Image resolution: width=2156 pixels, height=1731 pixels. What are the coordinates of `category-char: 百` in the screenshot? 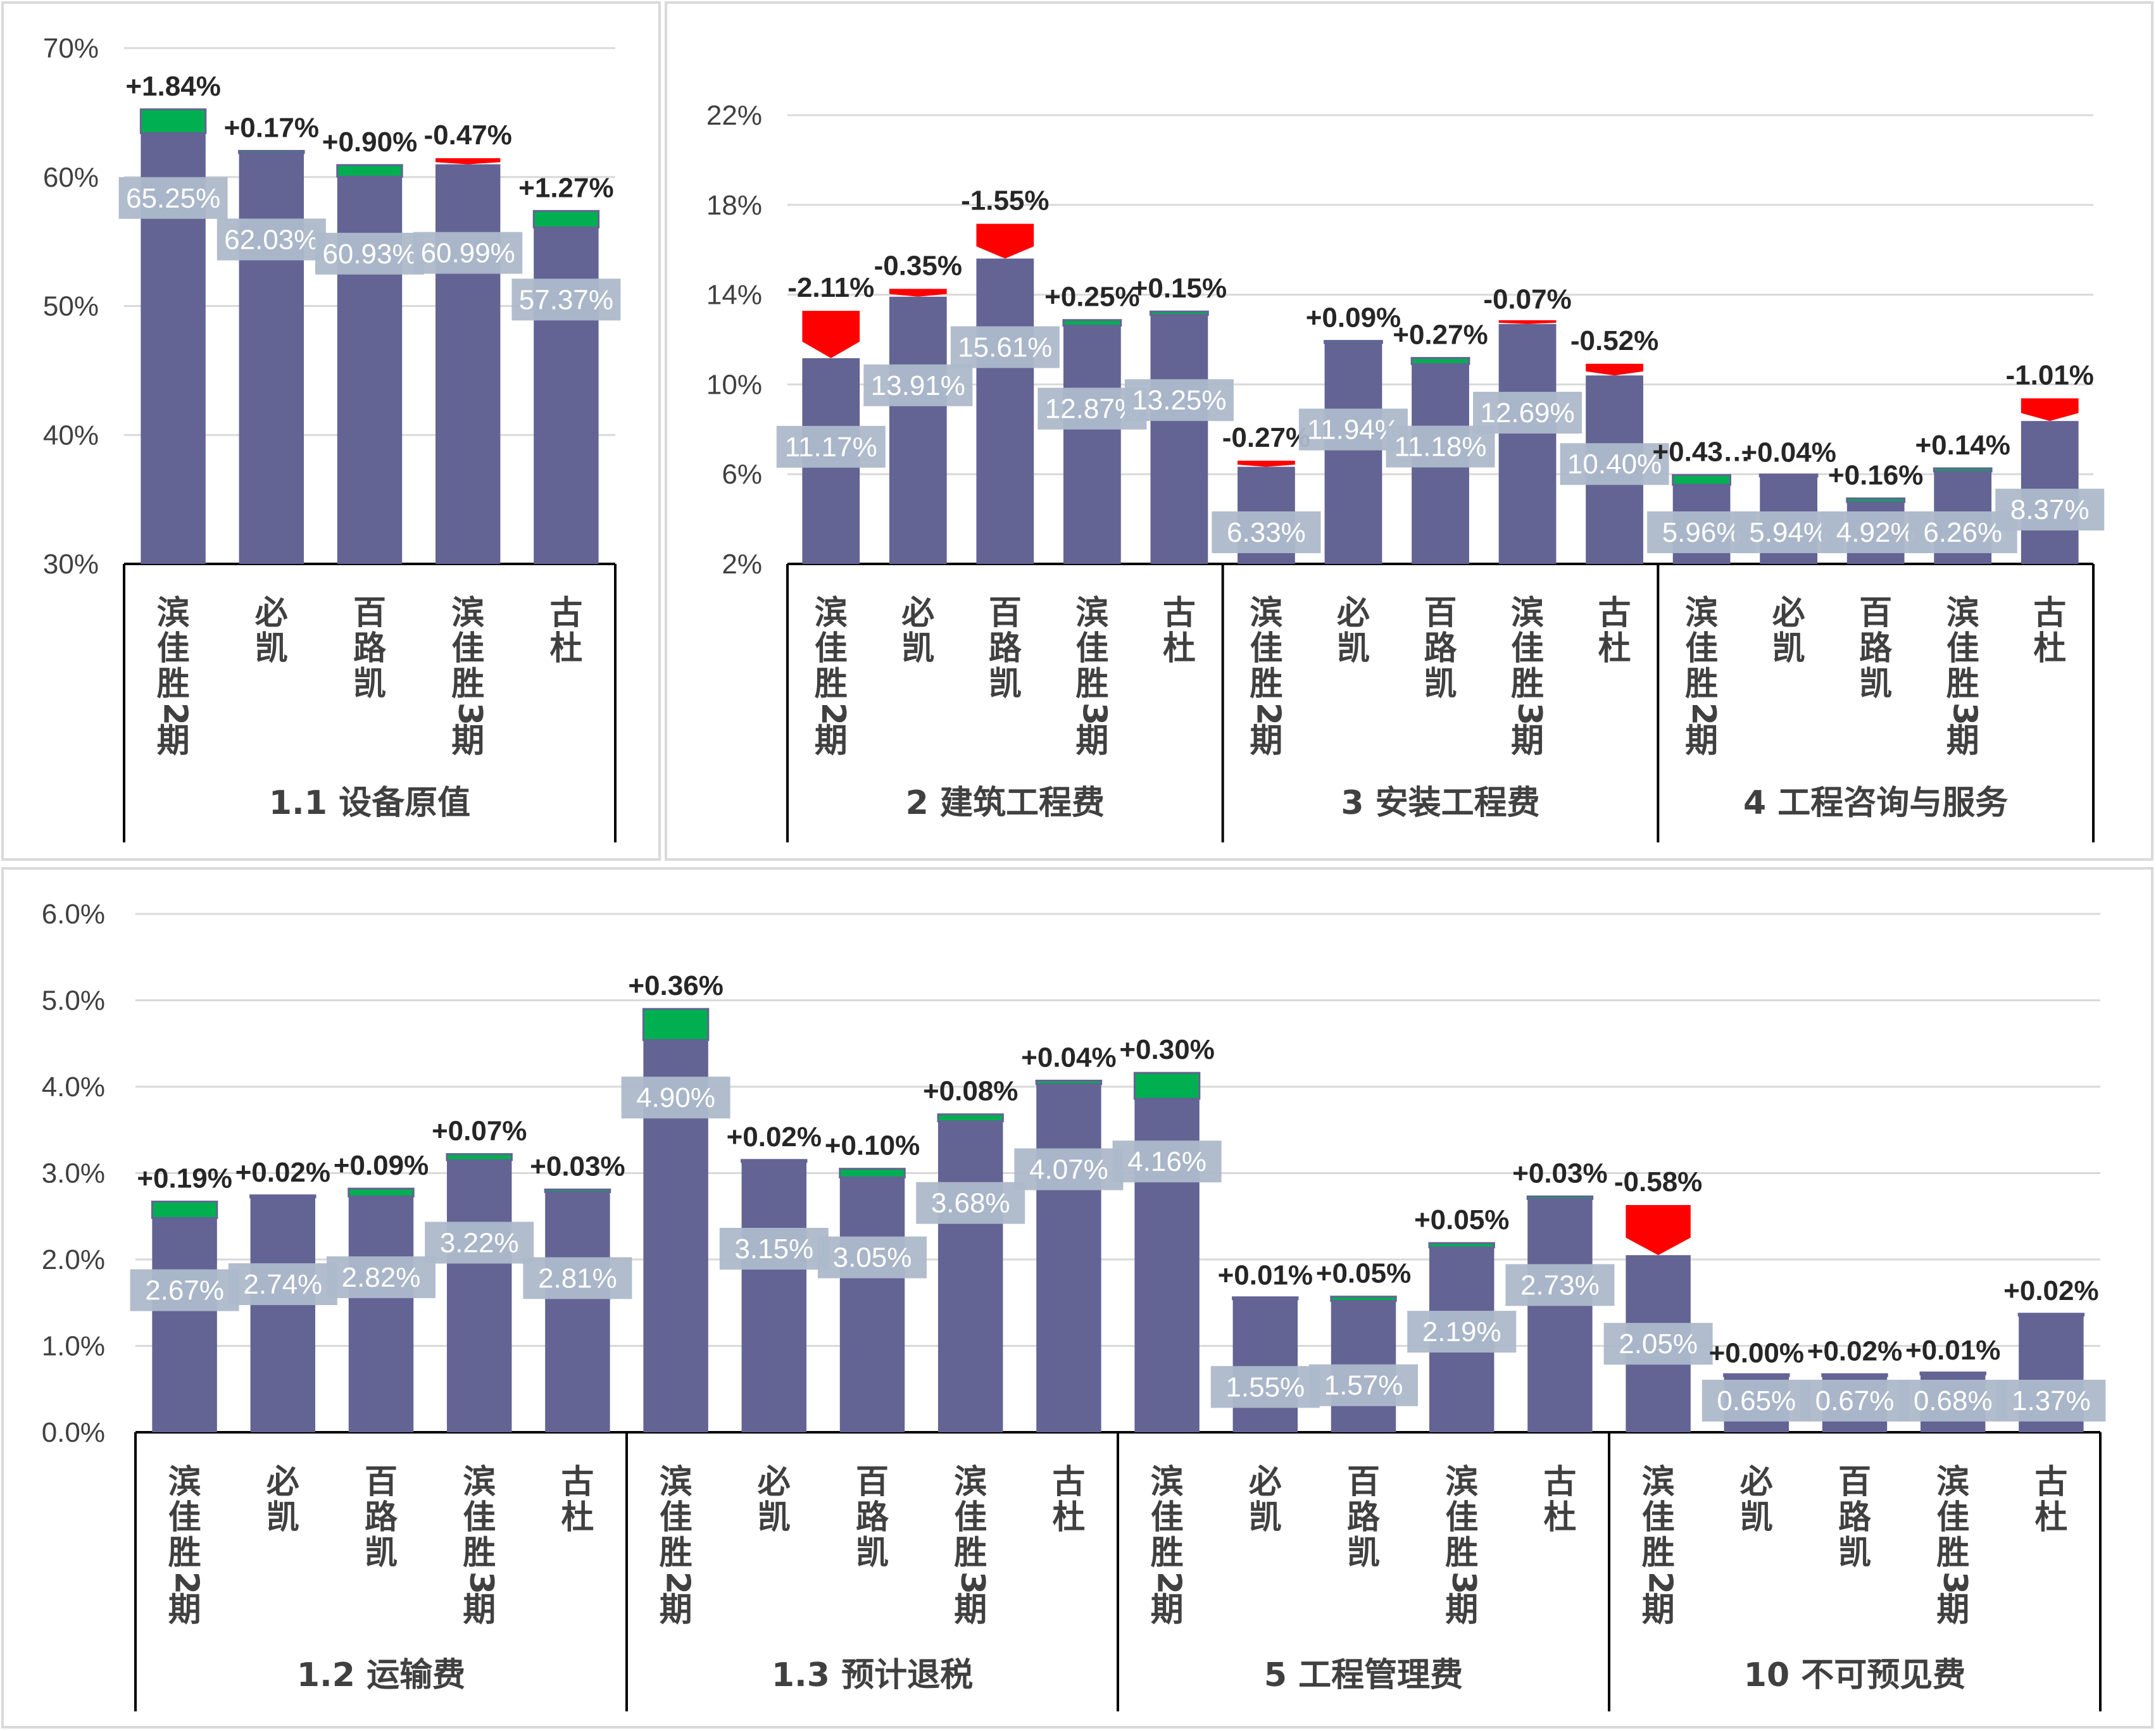 It's located at (381, 1482).